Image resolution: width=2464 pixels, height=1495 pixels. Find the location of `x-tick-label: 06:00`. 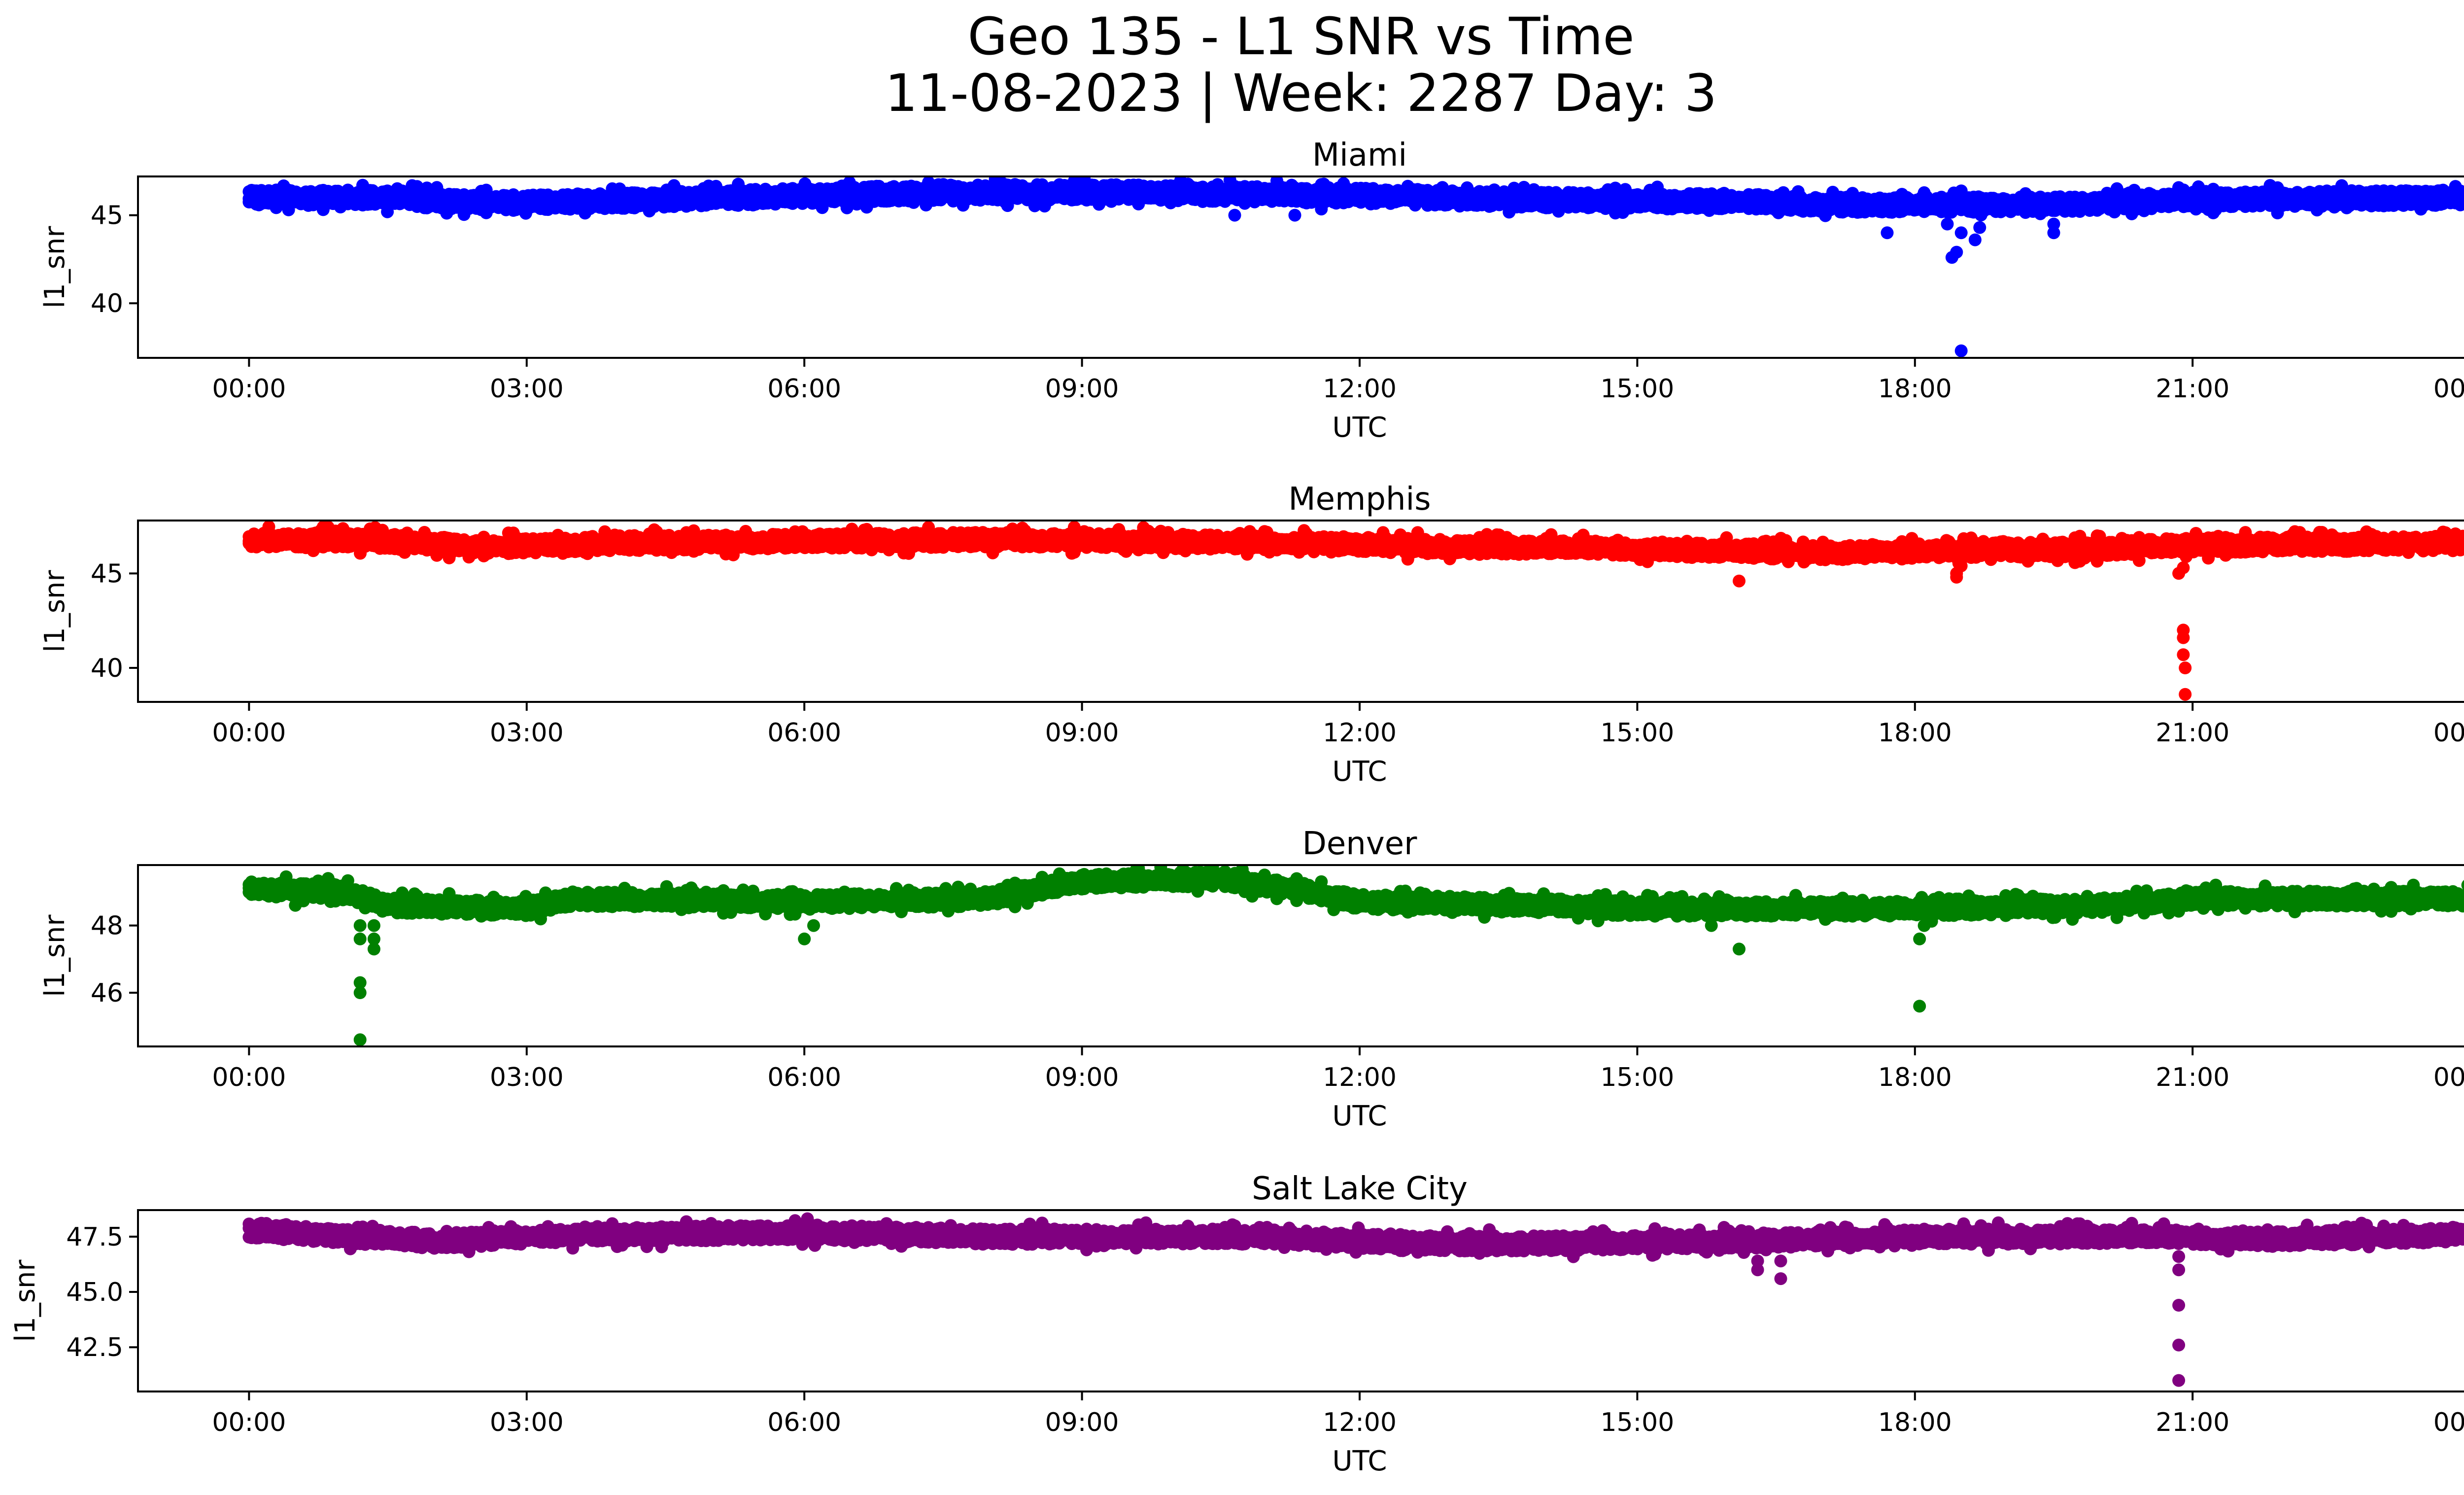

x-tick-label: 06:00 is located at coordinates (804, 389).